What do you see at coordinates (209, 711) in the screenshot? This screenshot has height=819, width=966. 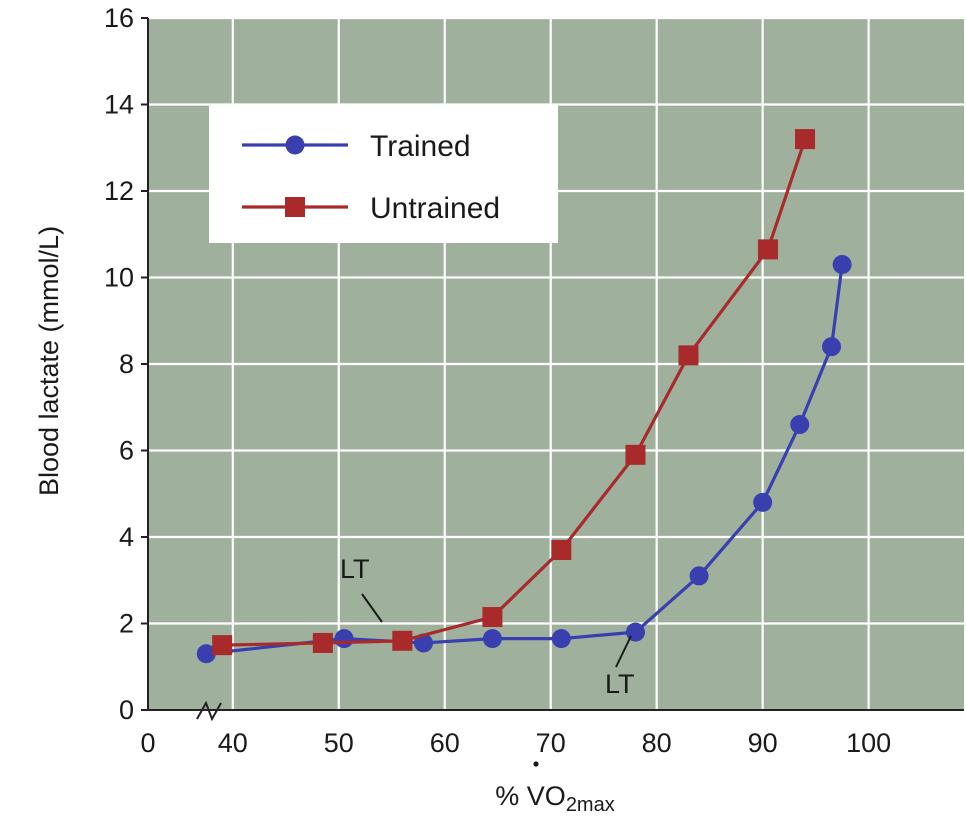 I see `x-axis-break-mark` at bounding box center [209, 711].